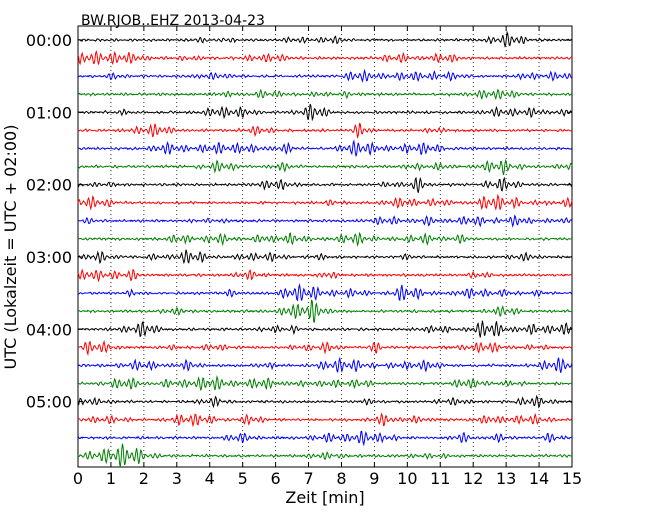  Describe the element at coordinates (49, 185) in the screenshot. I see `y-tick-label: 02:00` at that location.